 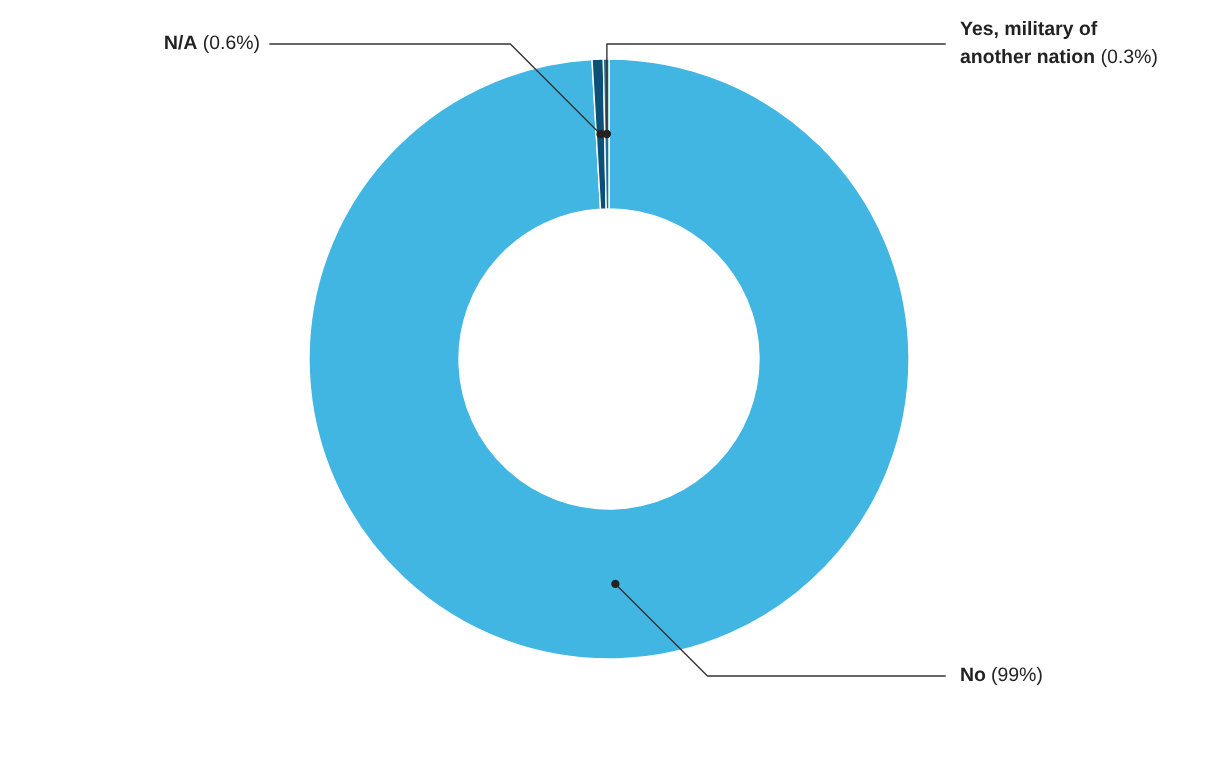 I want to click on slice-label: N/A, so click(x=181, y=42).